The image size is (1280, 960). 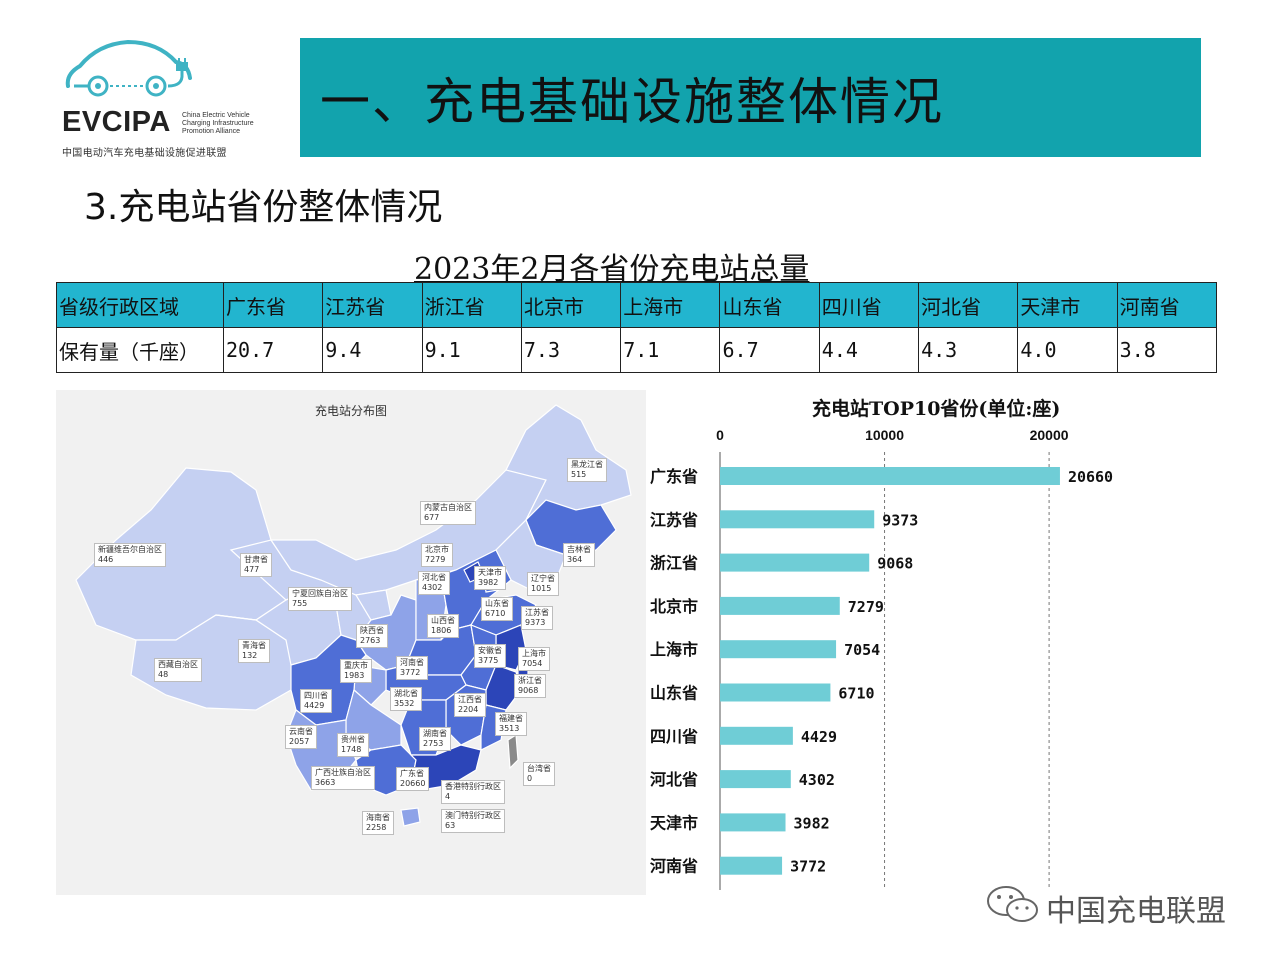 I want to click on table-header-cell: 天津市, so click(x=1067, y=305).